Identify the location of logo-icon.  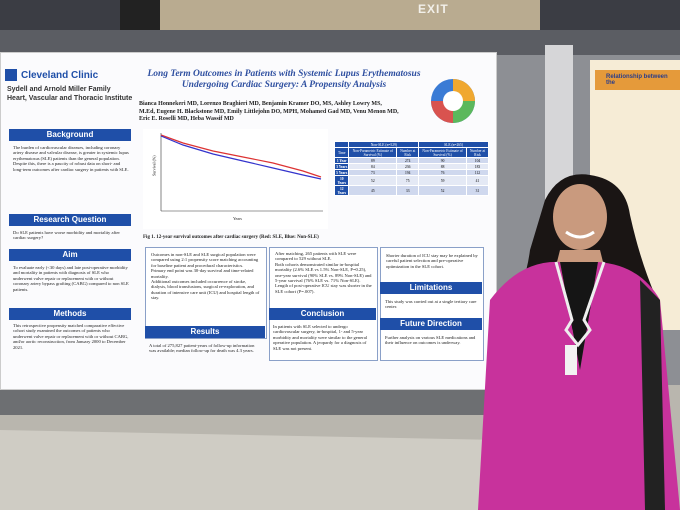
(11, 75).